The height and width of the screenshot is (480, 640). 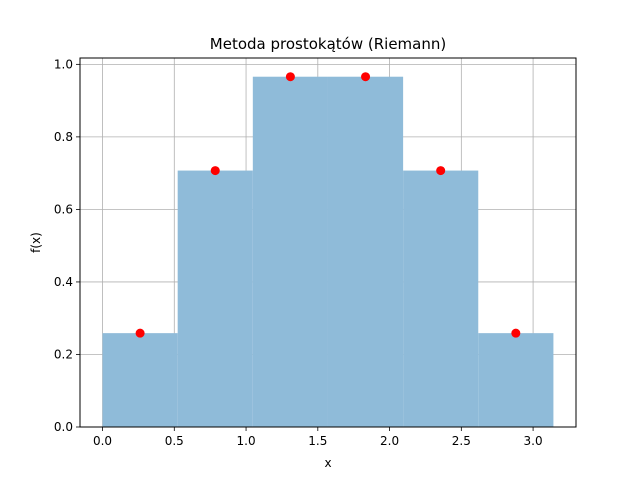 I want to click on x-tick-label: 2.5, so click(x=461, y=441).